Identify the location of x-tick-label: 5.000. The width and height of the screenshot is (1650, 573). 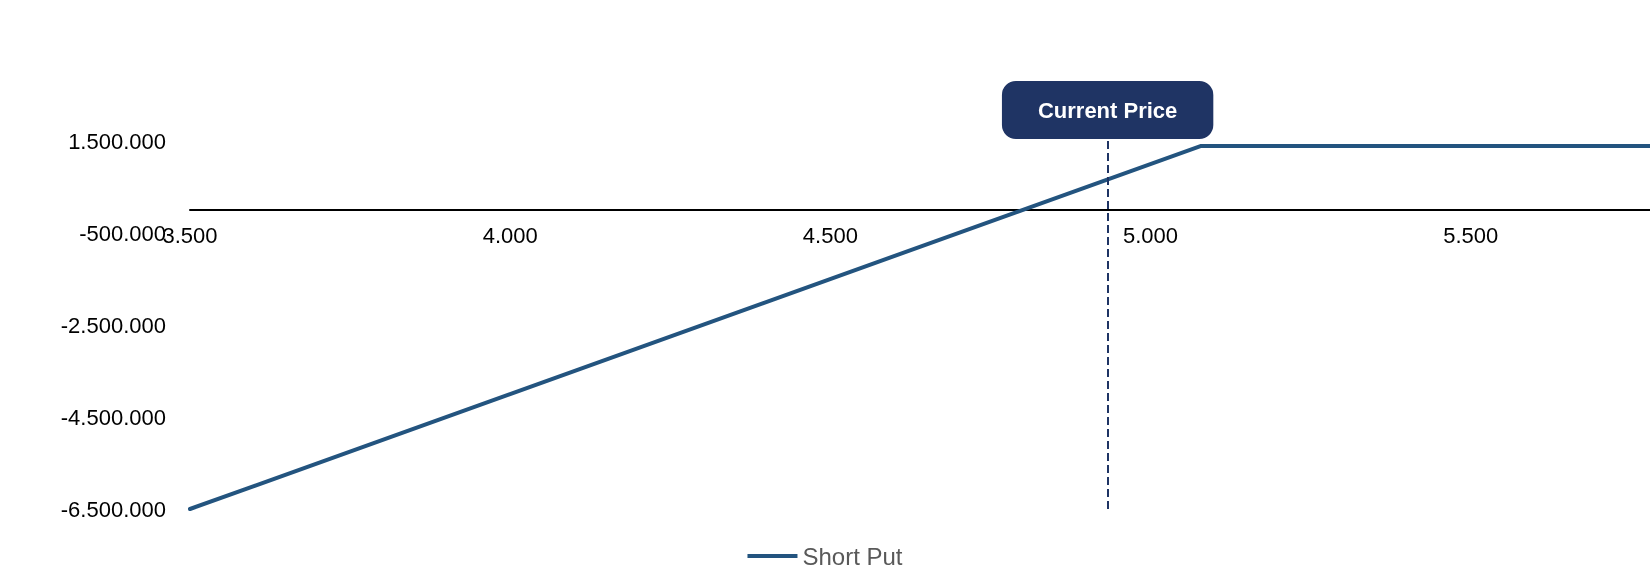
(1150, 235).